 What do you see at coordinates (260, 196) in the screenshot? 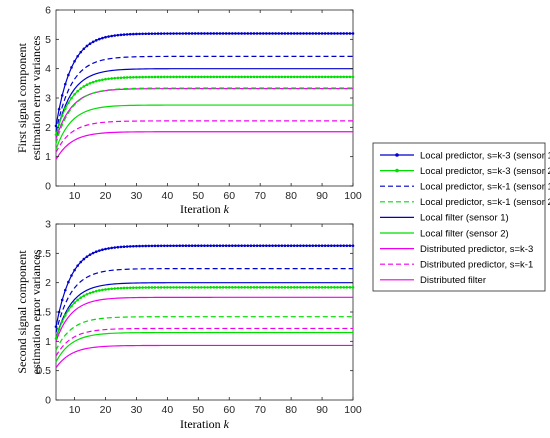
I see `top-x-tick-label: 70` at bounding box center [260, 196].